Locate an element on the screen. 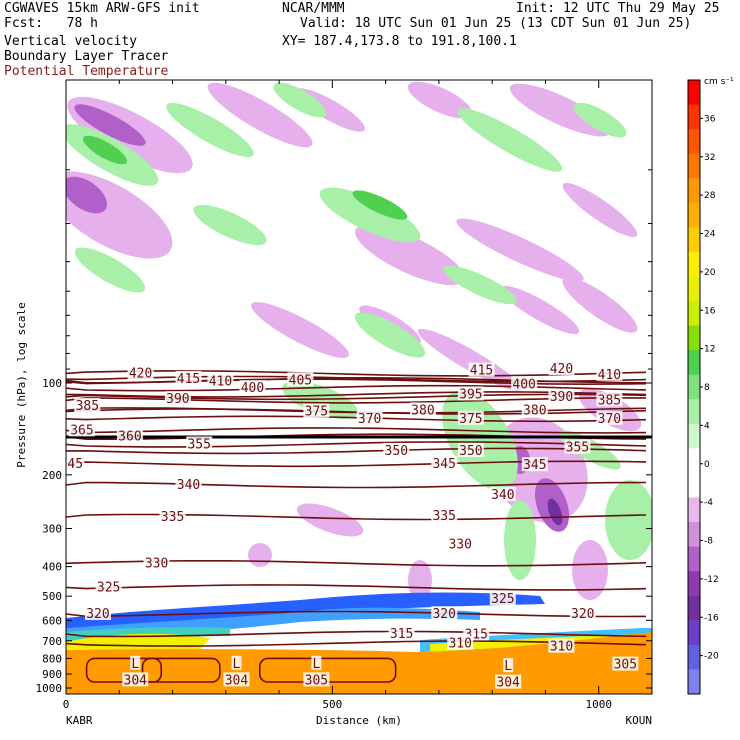  theta-label: L is located at coordinates (135, 664).